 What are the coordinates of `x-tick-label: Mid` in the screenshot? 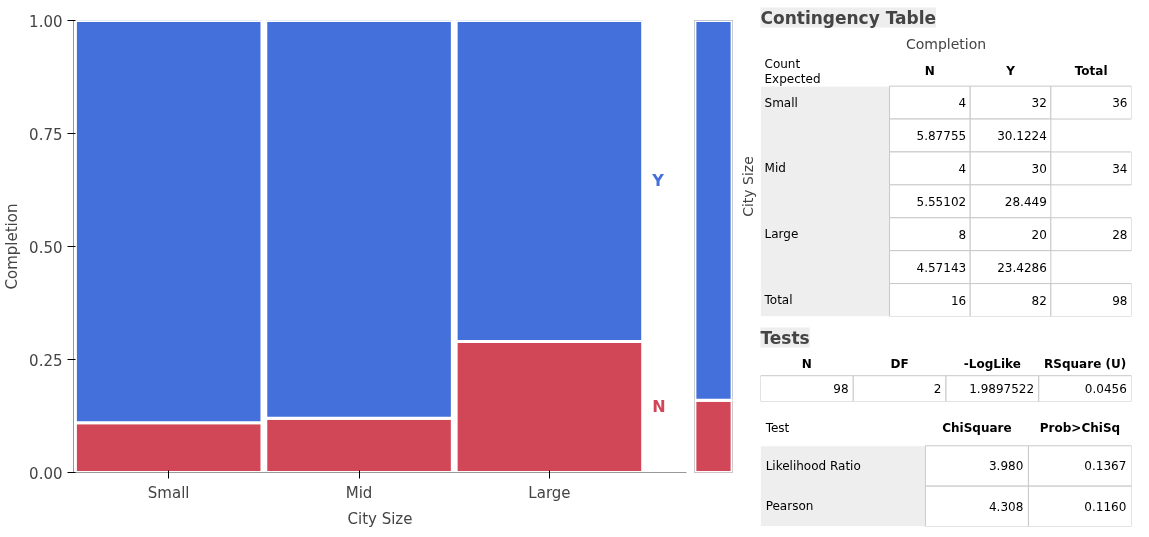 It's located at (359, 492).